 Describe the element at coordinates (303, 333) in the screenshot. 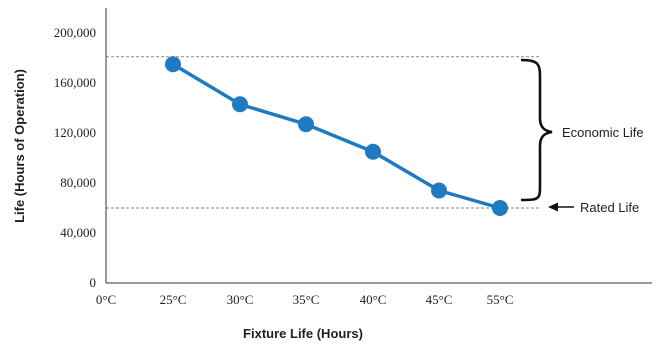

I see `x-axis-title: Fixture Life (Hours)` at that location.